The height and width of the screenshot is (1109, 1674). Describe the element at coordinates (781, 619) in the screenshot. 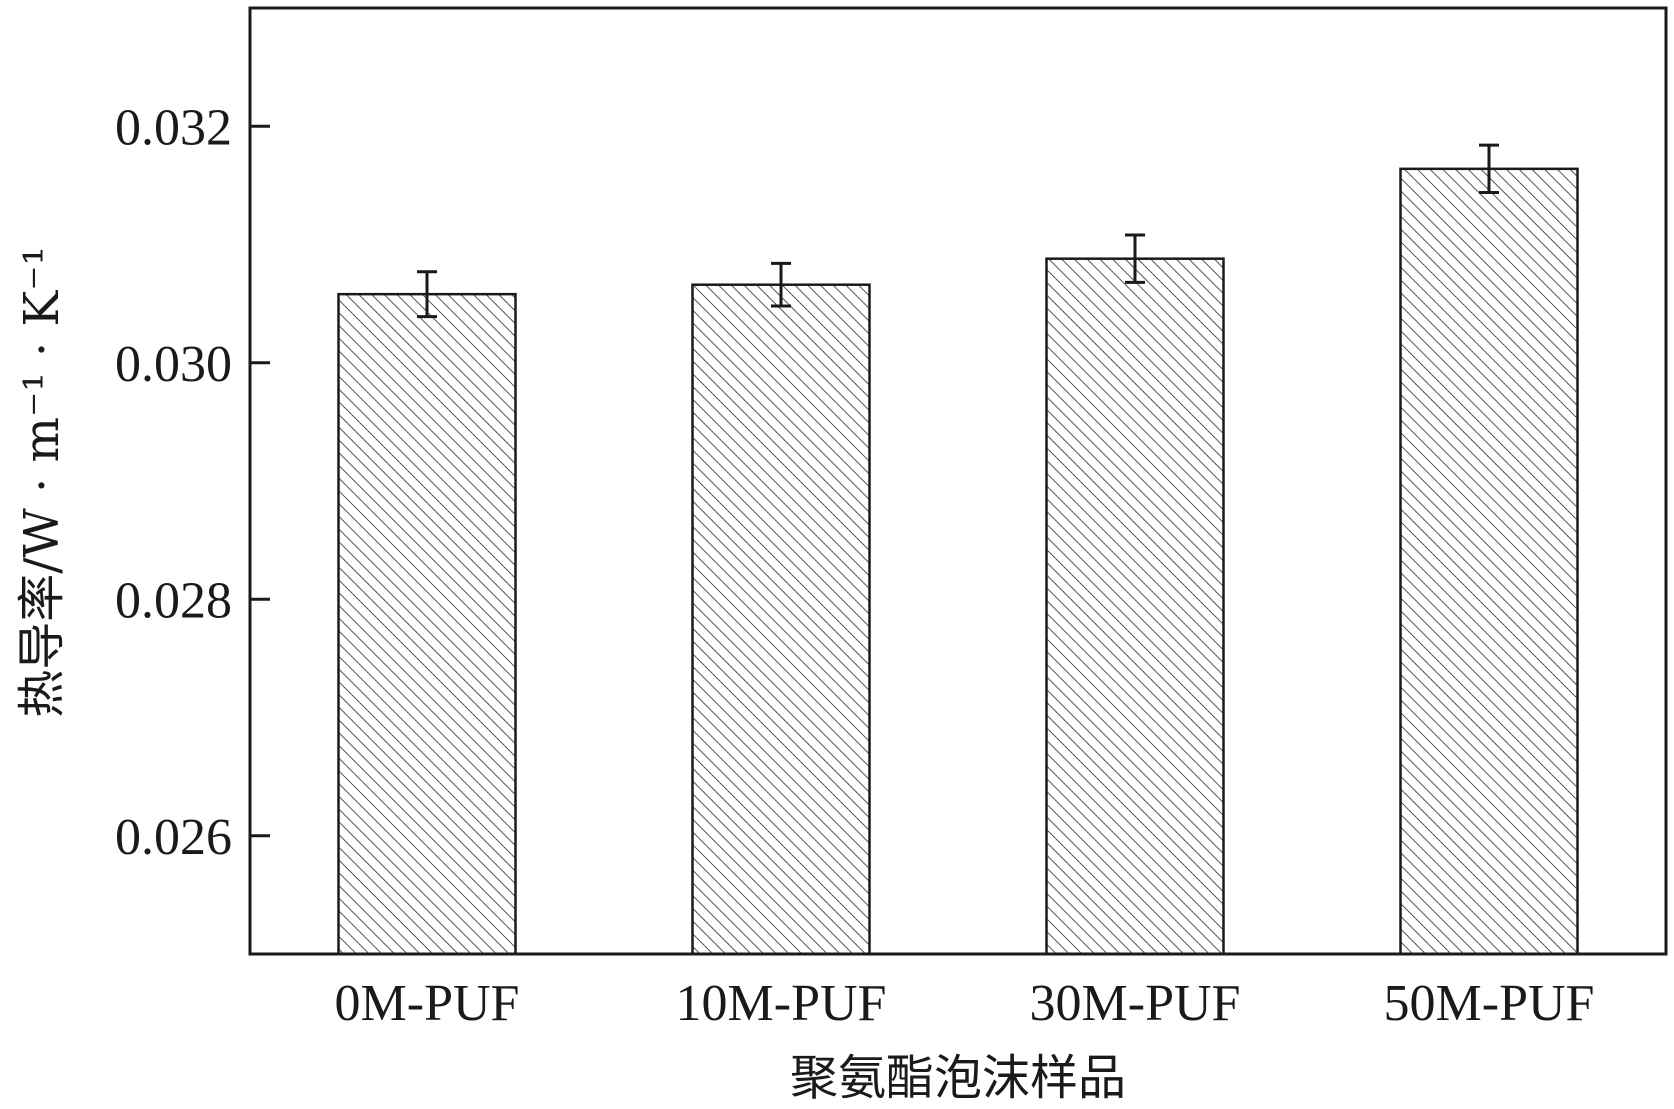

I see `bar-10m-puf` at that location.